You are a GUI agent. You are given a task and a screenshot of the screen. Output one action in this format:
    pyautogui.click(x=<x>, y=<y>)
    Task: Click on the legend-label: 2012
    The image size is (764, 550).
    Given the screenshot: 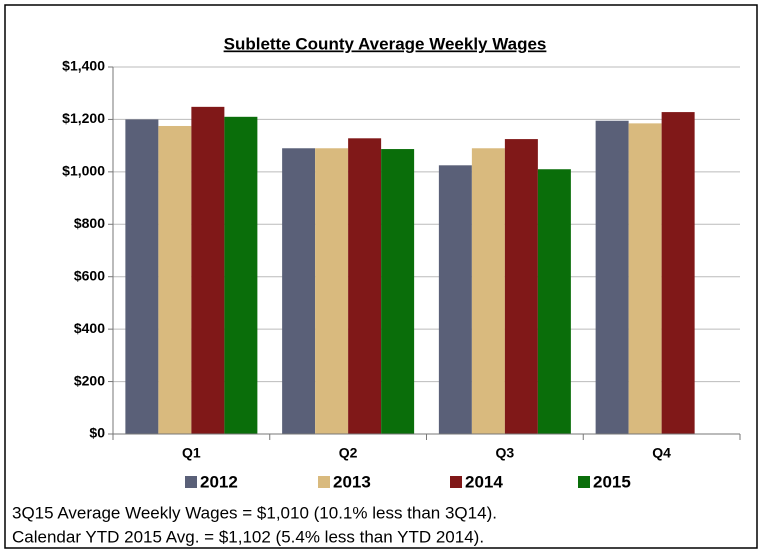 What is the action you would take?
    pyautogui.click(x=219, y=481)
    